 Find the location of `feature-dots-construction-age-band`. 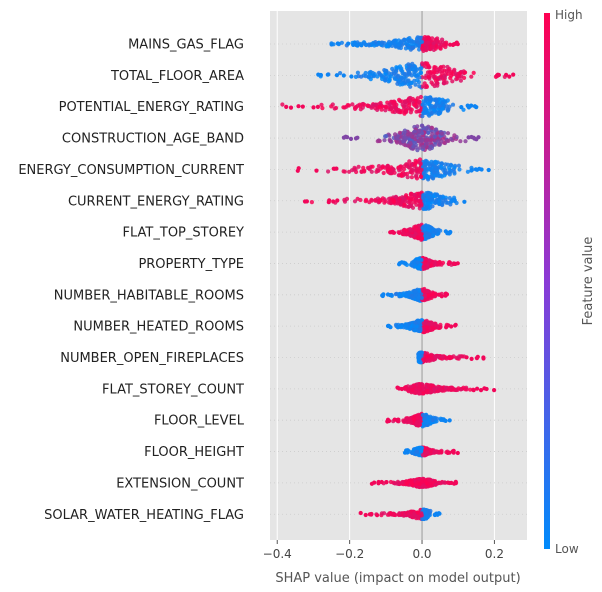

feature-dots-construction-age-band is located at coordinates (411, 138).